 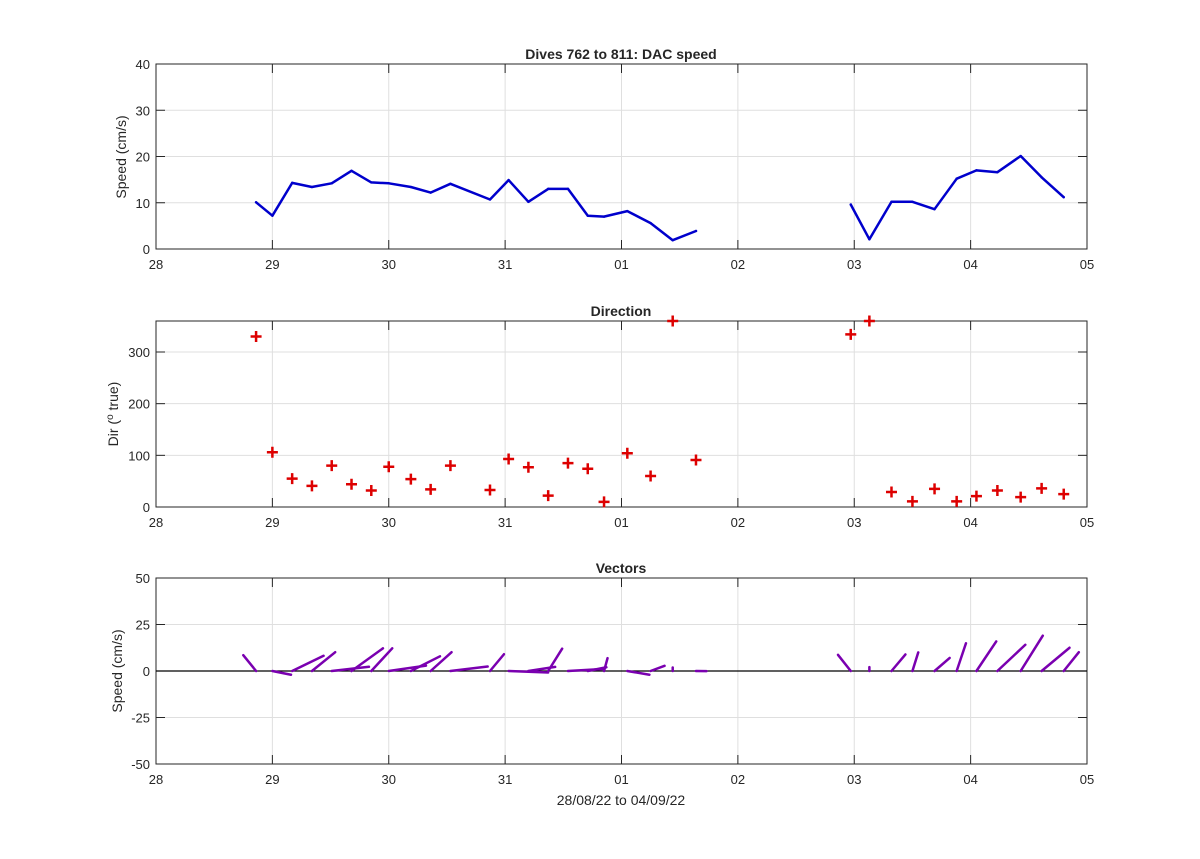 I want to click on vectors-xtick-label: 28, so click(x=156, y=779).